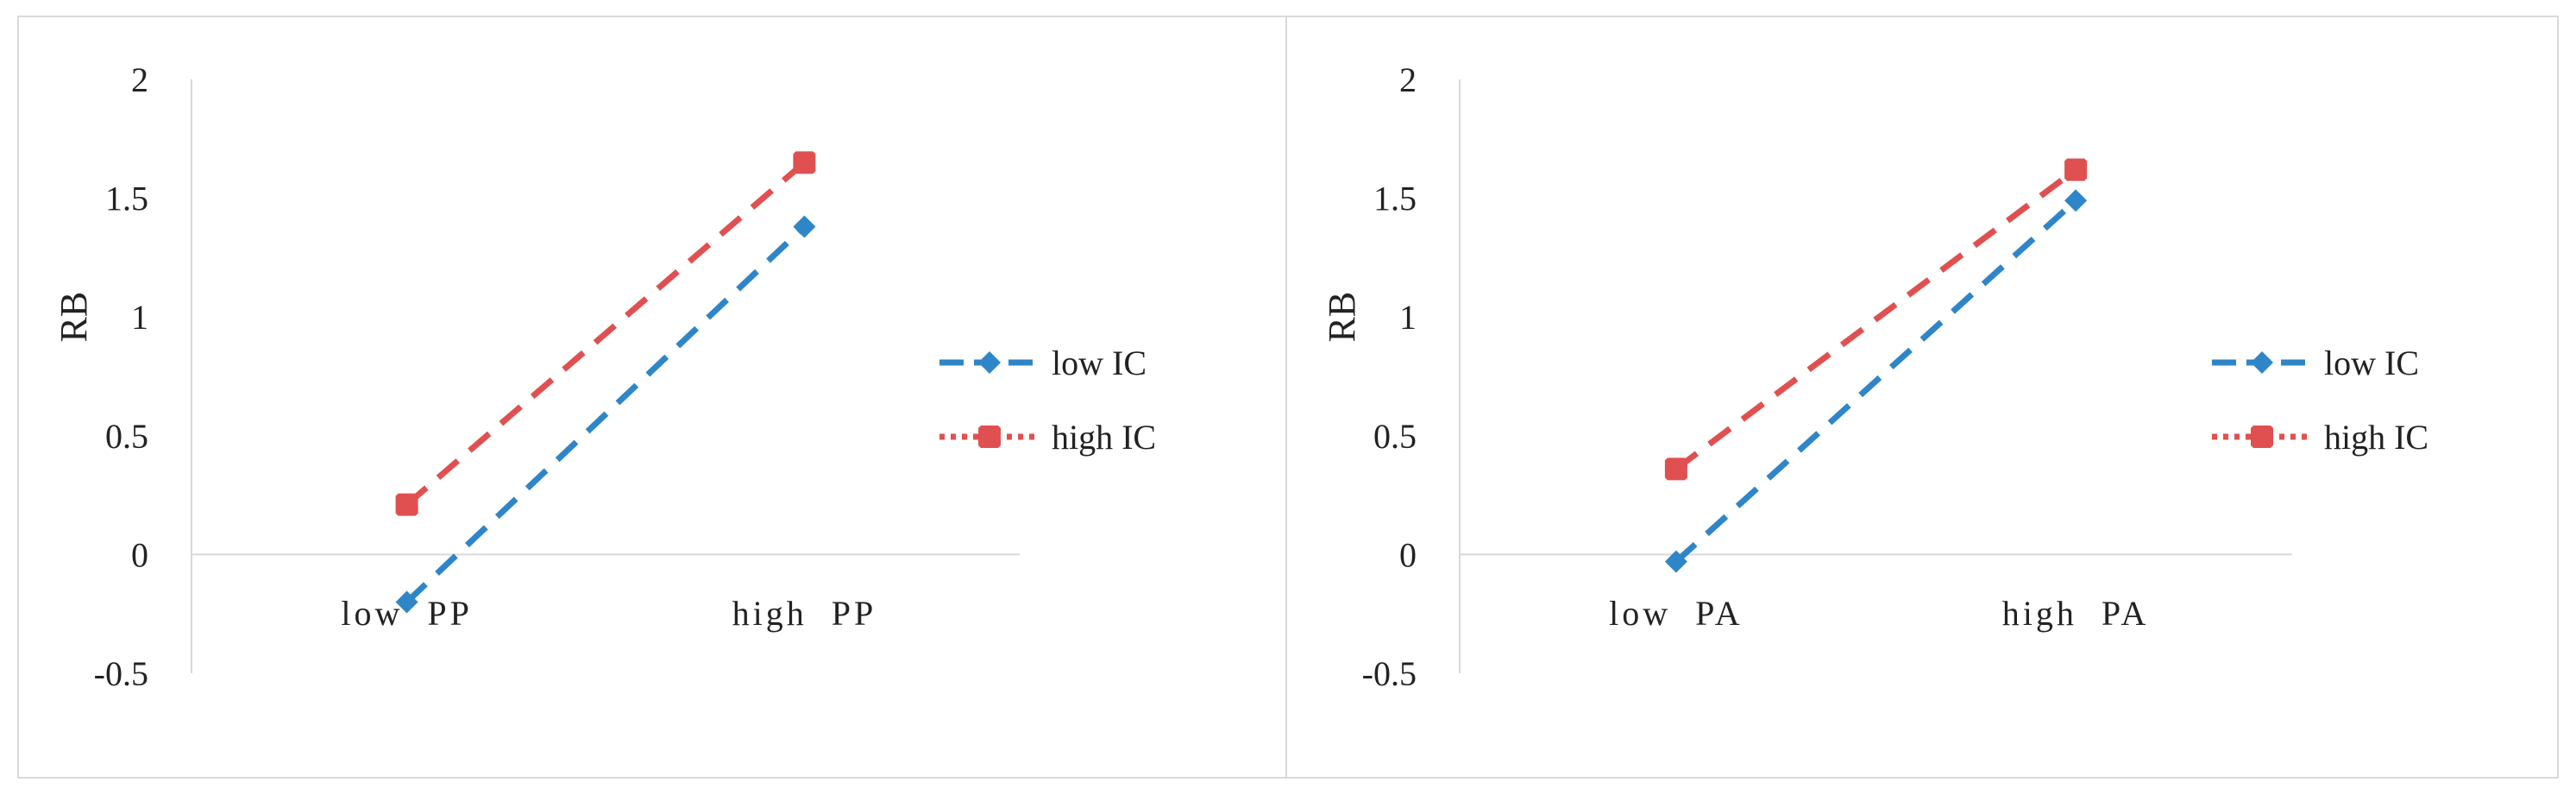  Describe the element at coordinates (2076, 613) in the screenshot. I see `x-category-label: high PA` at that location.